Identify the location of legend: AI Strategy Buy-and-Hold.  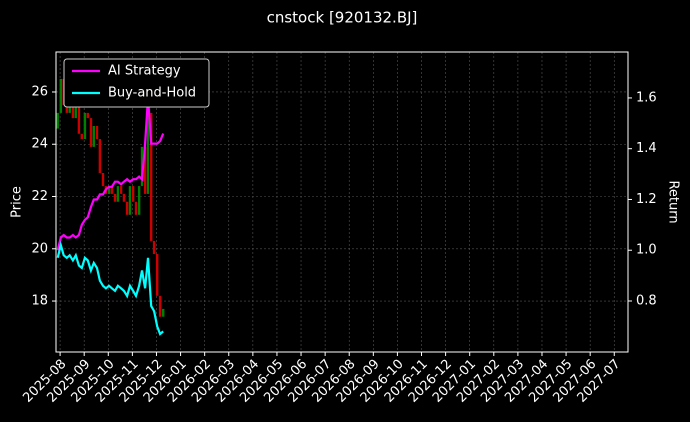
(136, 83).